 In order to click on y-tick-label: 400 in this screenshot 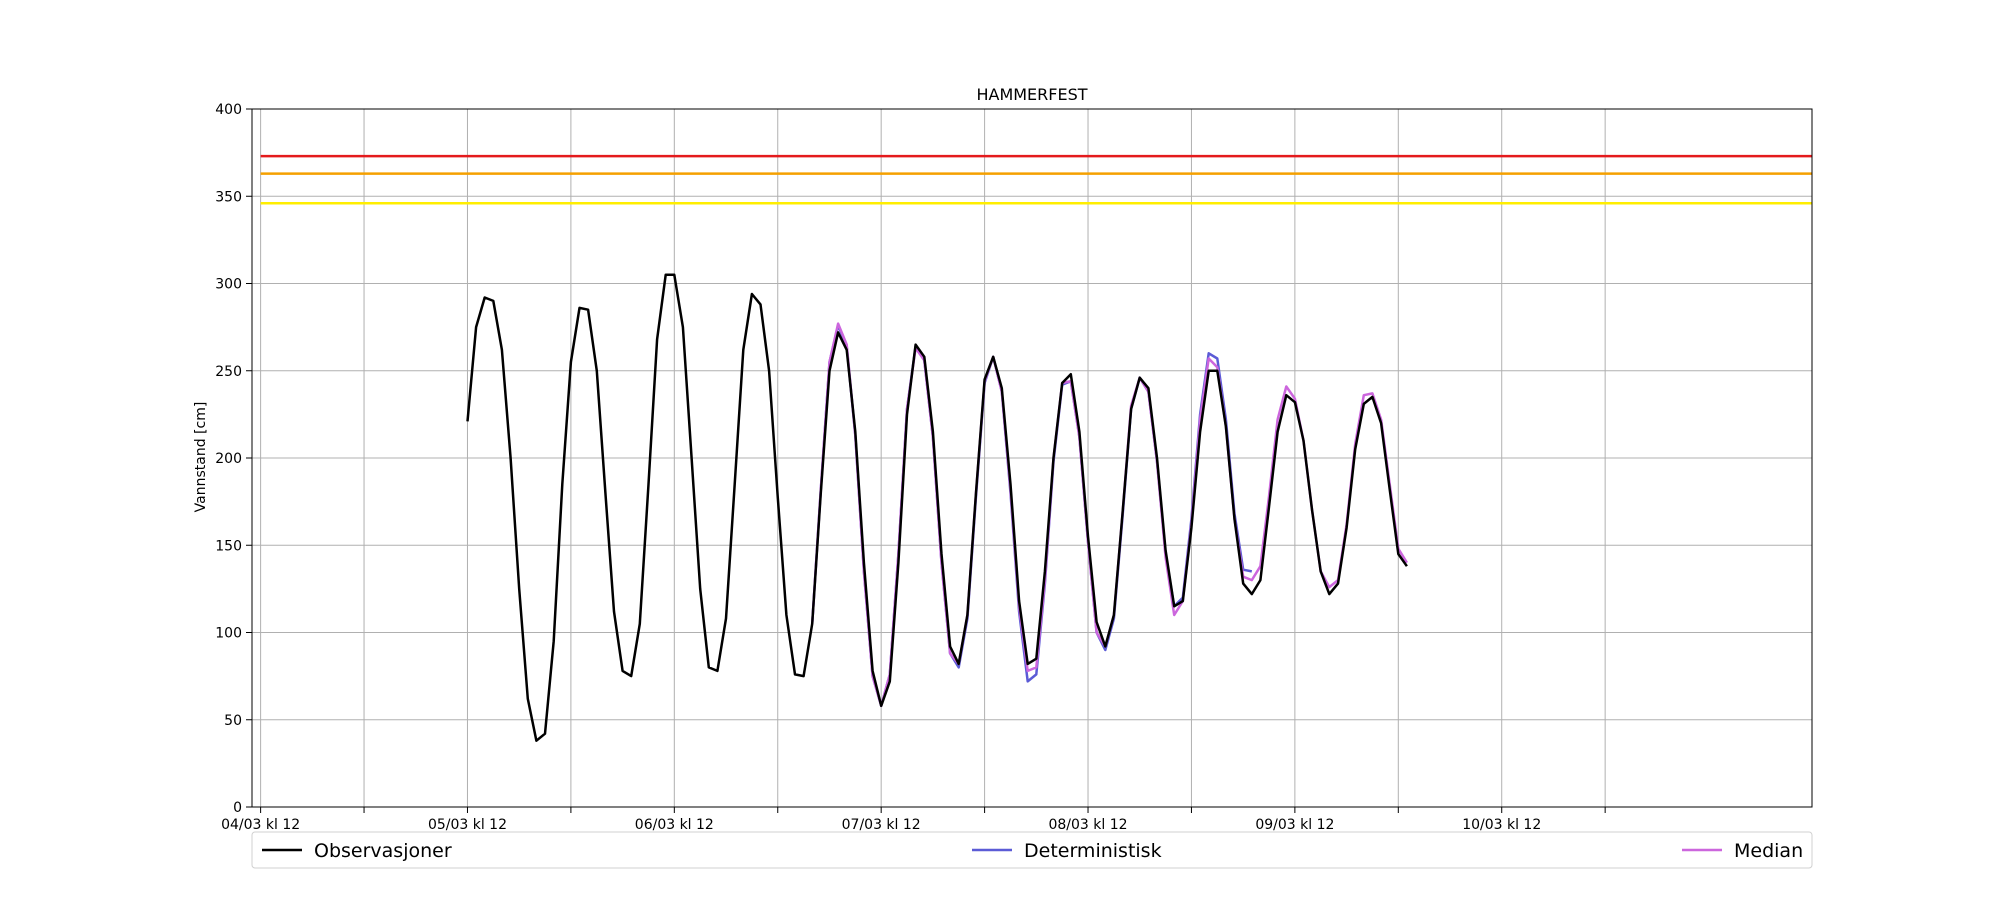, I will do `click(228, 110)`.